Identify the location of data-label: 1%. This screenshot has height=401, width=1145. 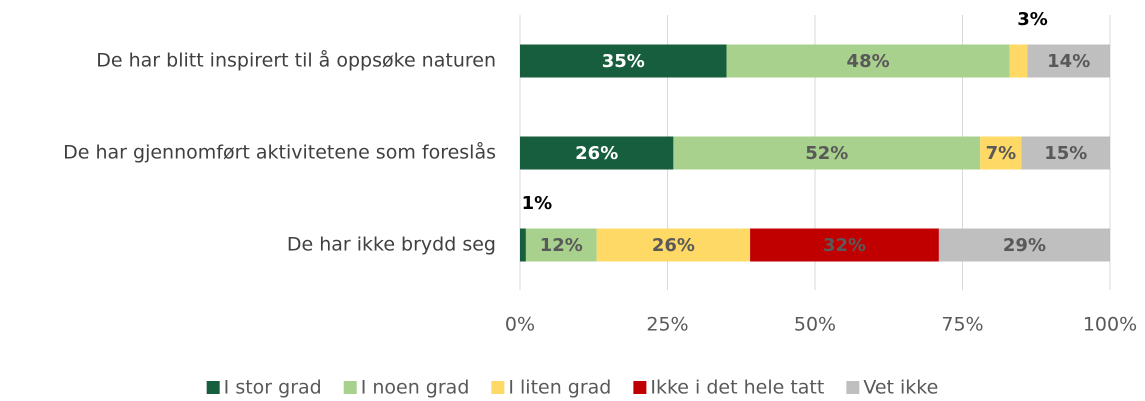
(537, 203).